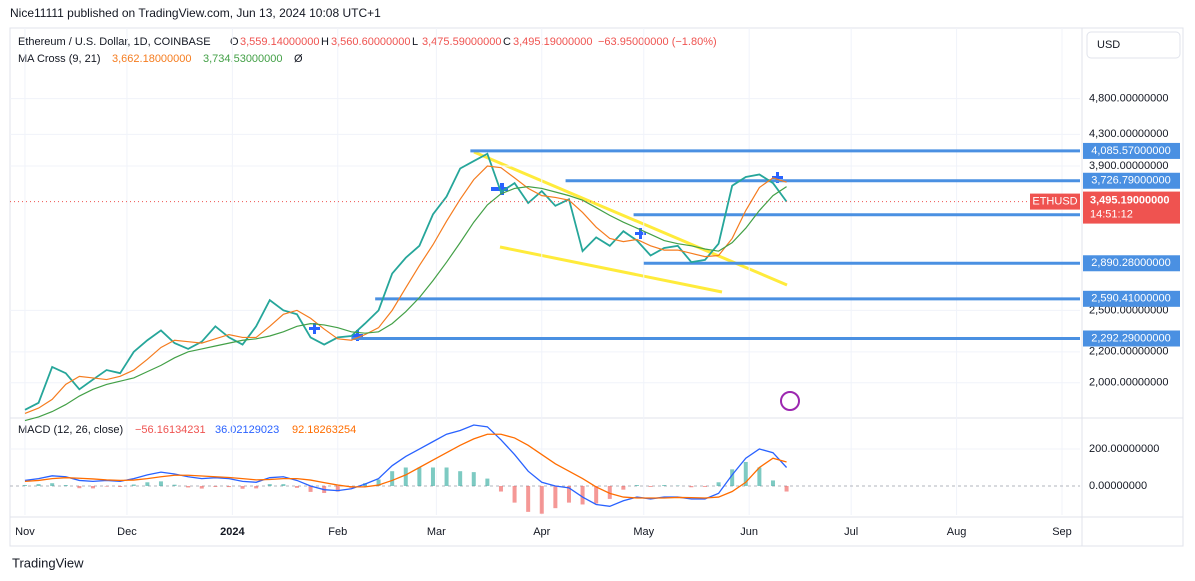 Image resolution: width=1195 pixels, height=581 pixels. What do you see at coordinates (59, 59) in the screenshot?
I see `ma-title: MA Cross (9, 21)` at bounding box center [59, 59].